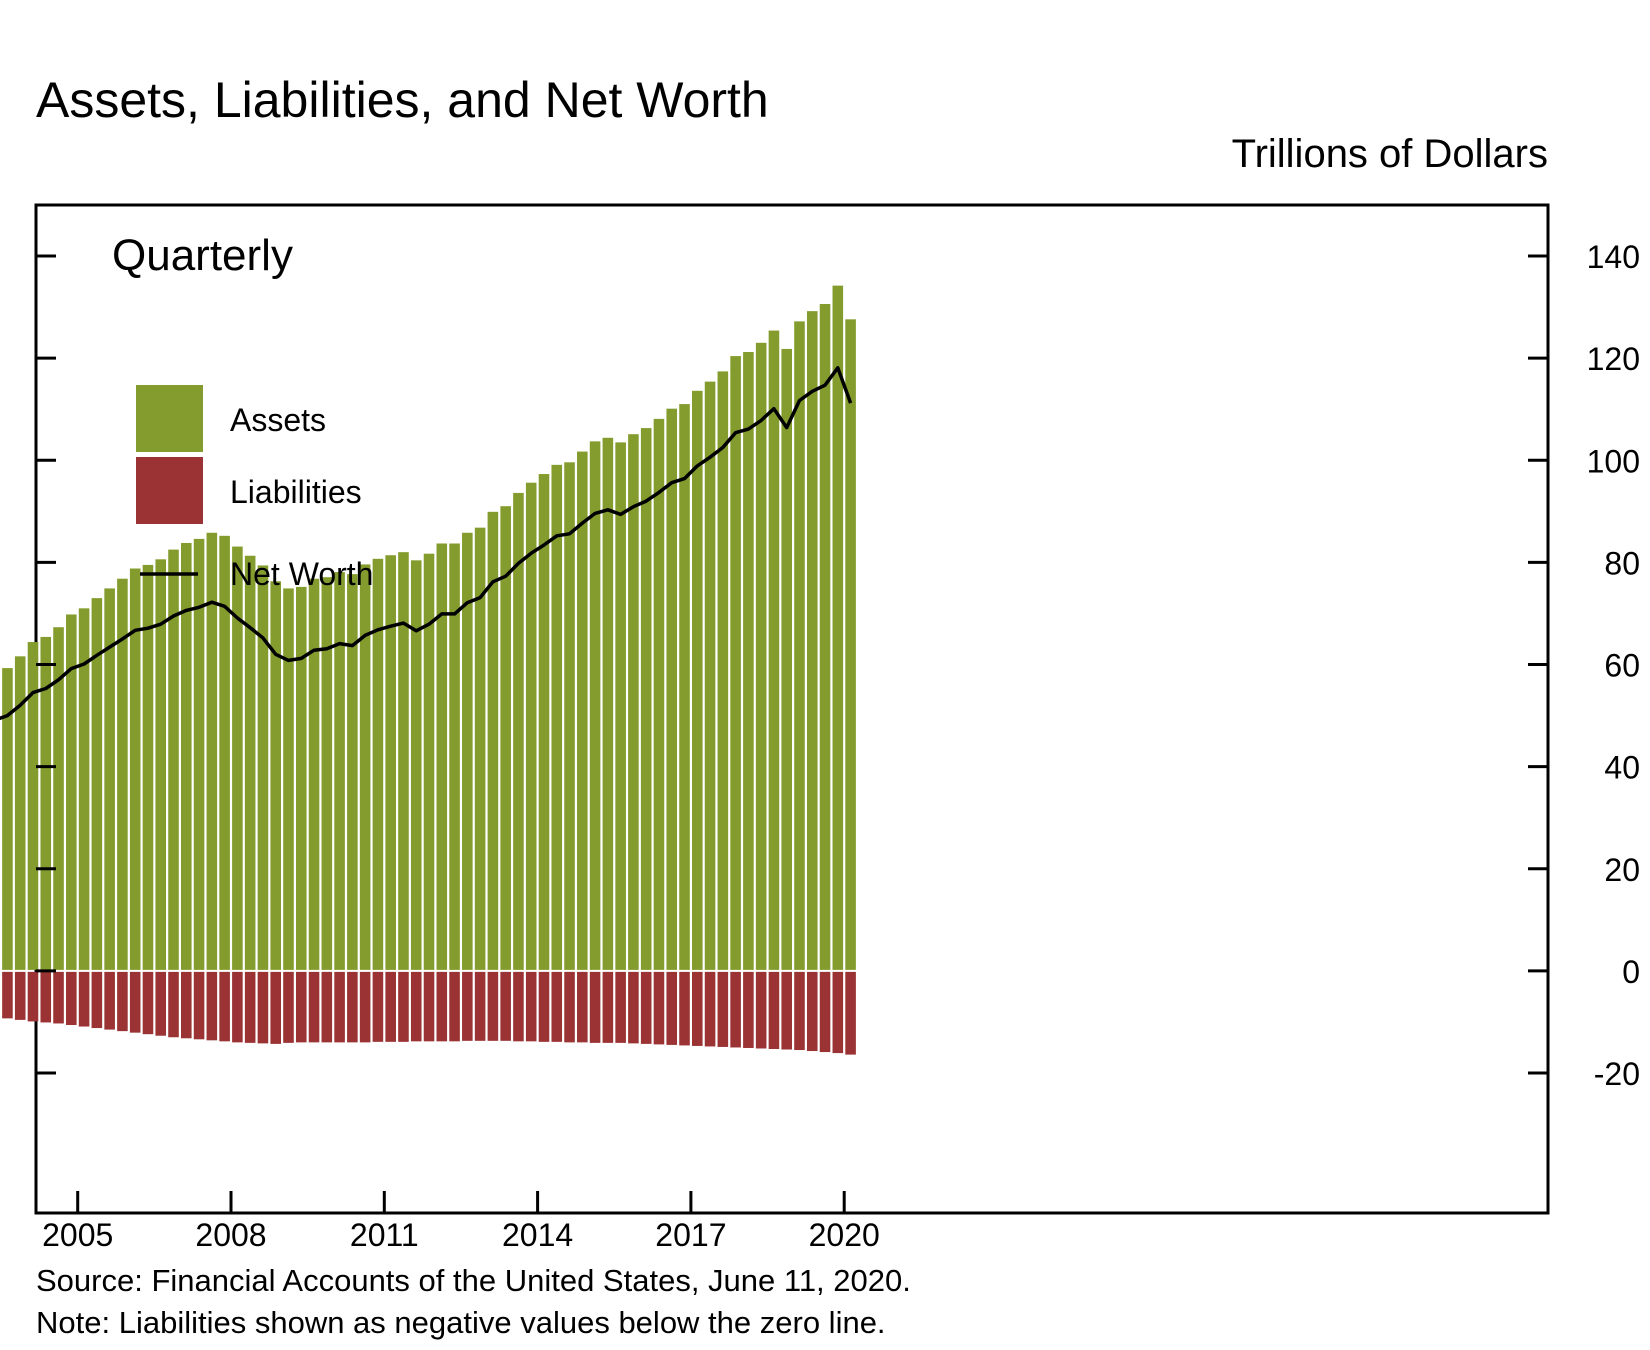 This screenshot has width=1650, height=1350. I want to click on x-tick-label: 2017, so click(690, 1235).